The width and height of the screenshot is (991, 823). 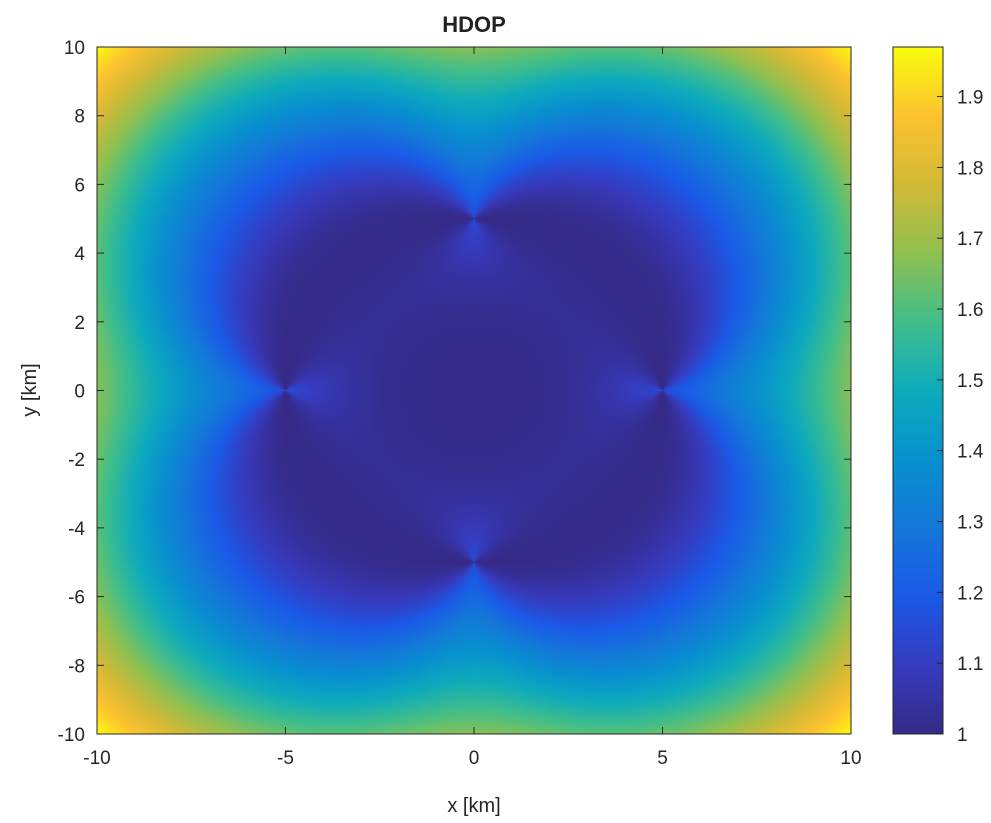 What do you see at coordinates (79, 185) in the screenshot?
I see `y-tick-label: 6` at bounding box center [79, 185].